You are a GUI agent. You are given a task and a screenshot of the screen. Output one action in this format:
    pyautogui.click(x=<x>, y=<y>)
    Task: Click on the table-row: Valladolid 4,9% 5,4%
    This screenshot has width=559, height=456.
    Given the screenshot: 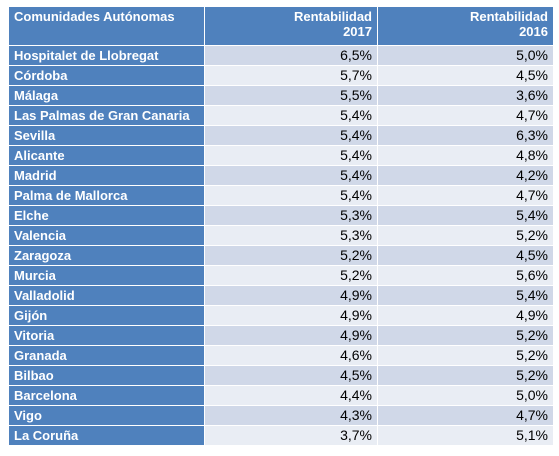 What is the action you would take?
    pyautogui.click(x=281, y=295)
    